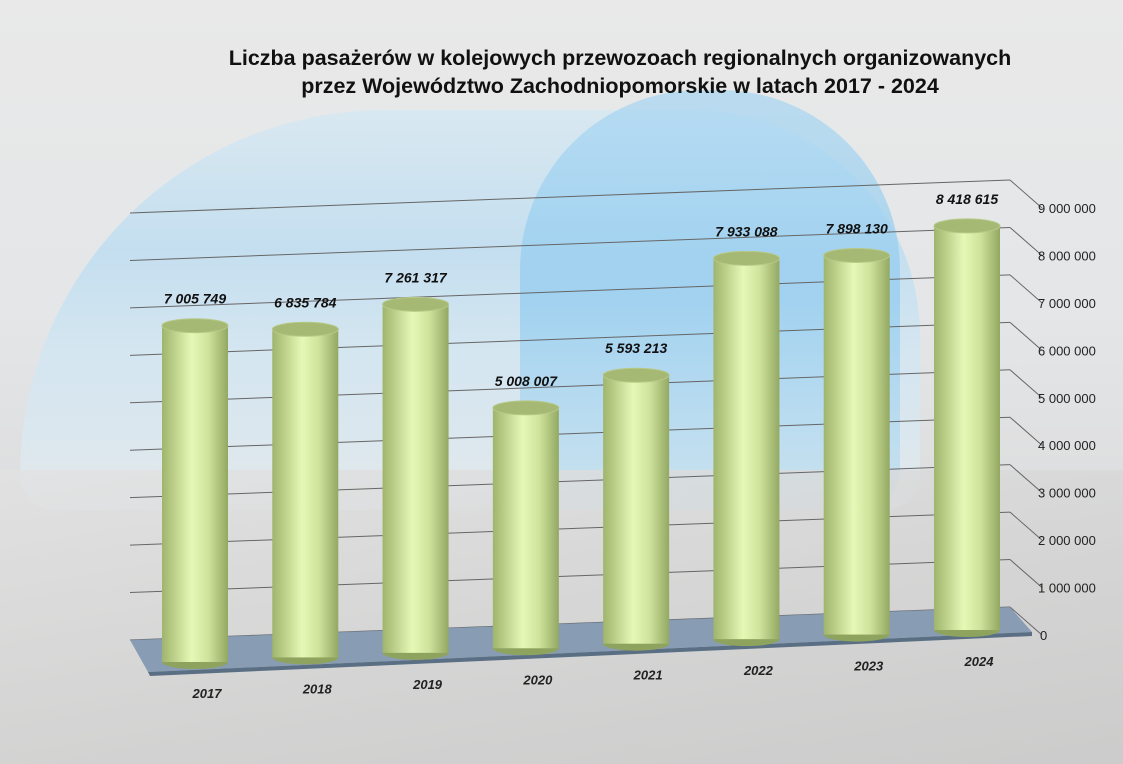  Describe the element at coordinates (590, 654) in the screenshot. I see `chart-floor-edge` at that location.